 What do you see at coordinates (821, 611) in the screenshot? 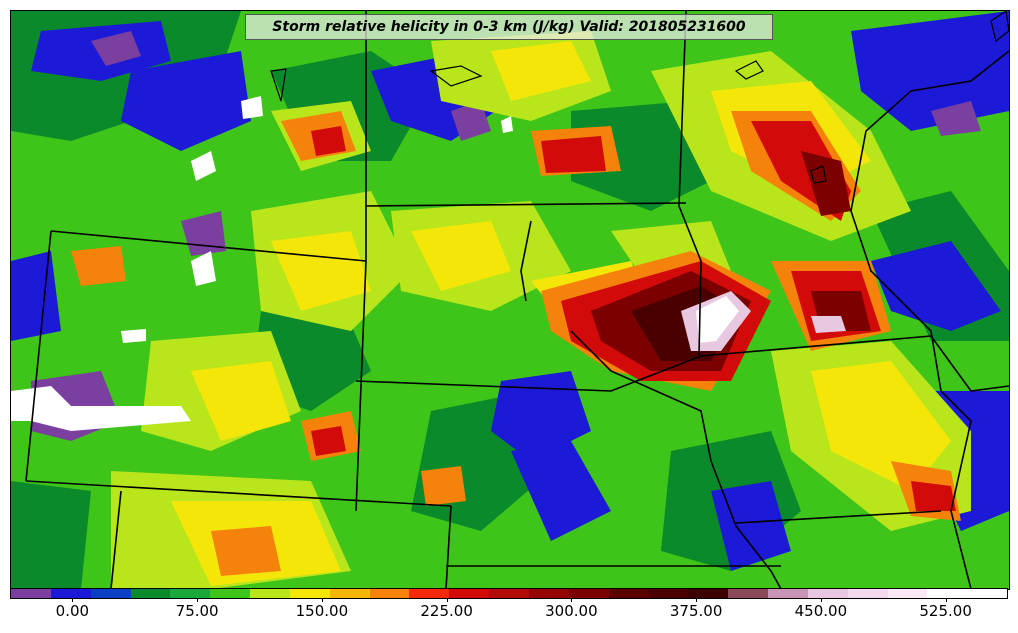
I see `colorbar-tick-label: 450.00` at bounding box center [821, 611].